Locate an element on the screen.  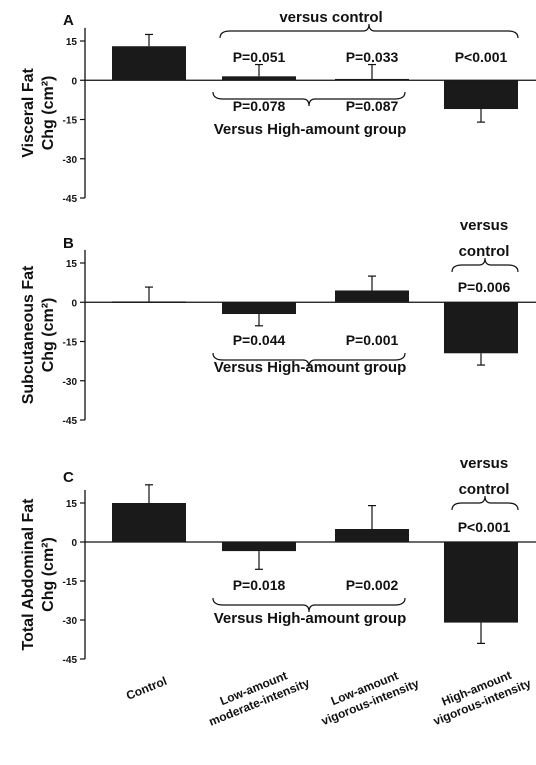
panel-letter: B is located at coordinates (68, 243).